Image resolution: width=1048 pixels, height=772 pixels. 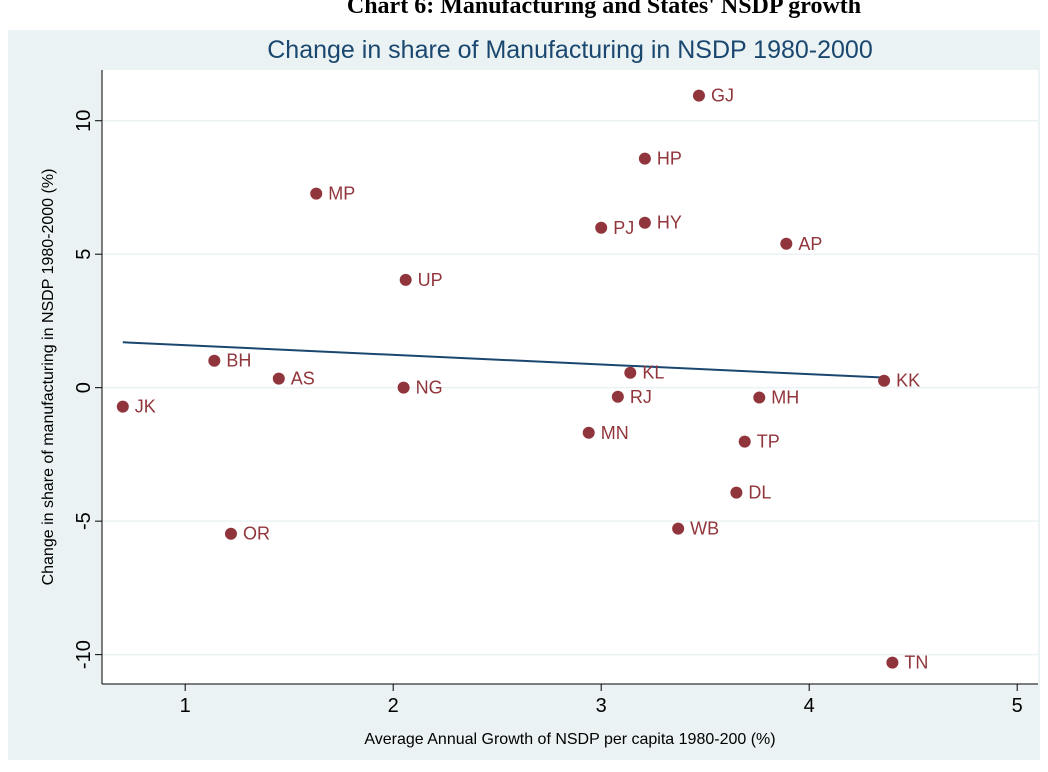 What do you see at coordinates (669, 223) in the screenshot?
I see `point-label: HY` at bounding box center [669, 223].